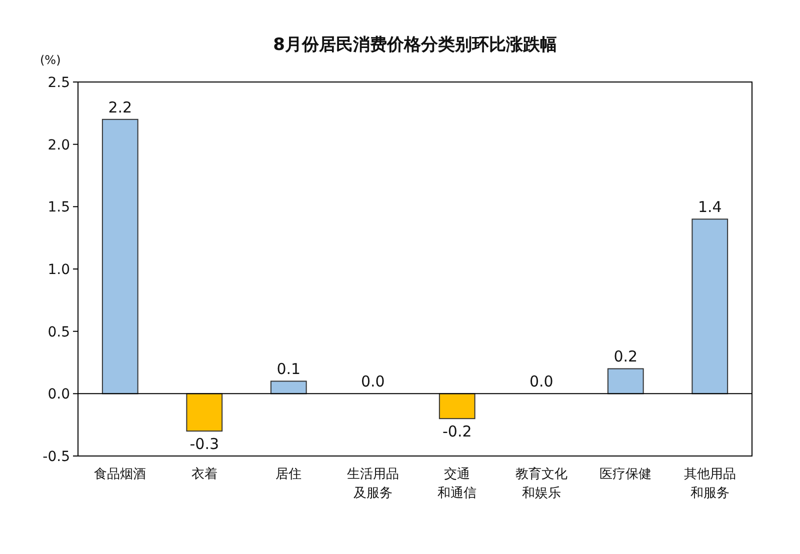  Describe the element at coordinates (50, 60) in the screenshot. I see `y-axis-title: (%)` at that location.